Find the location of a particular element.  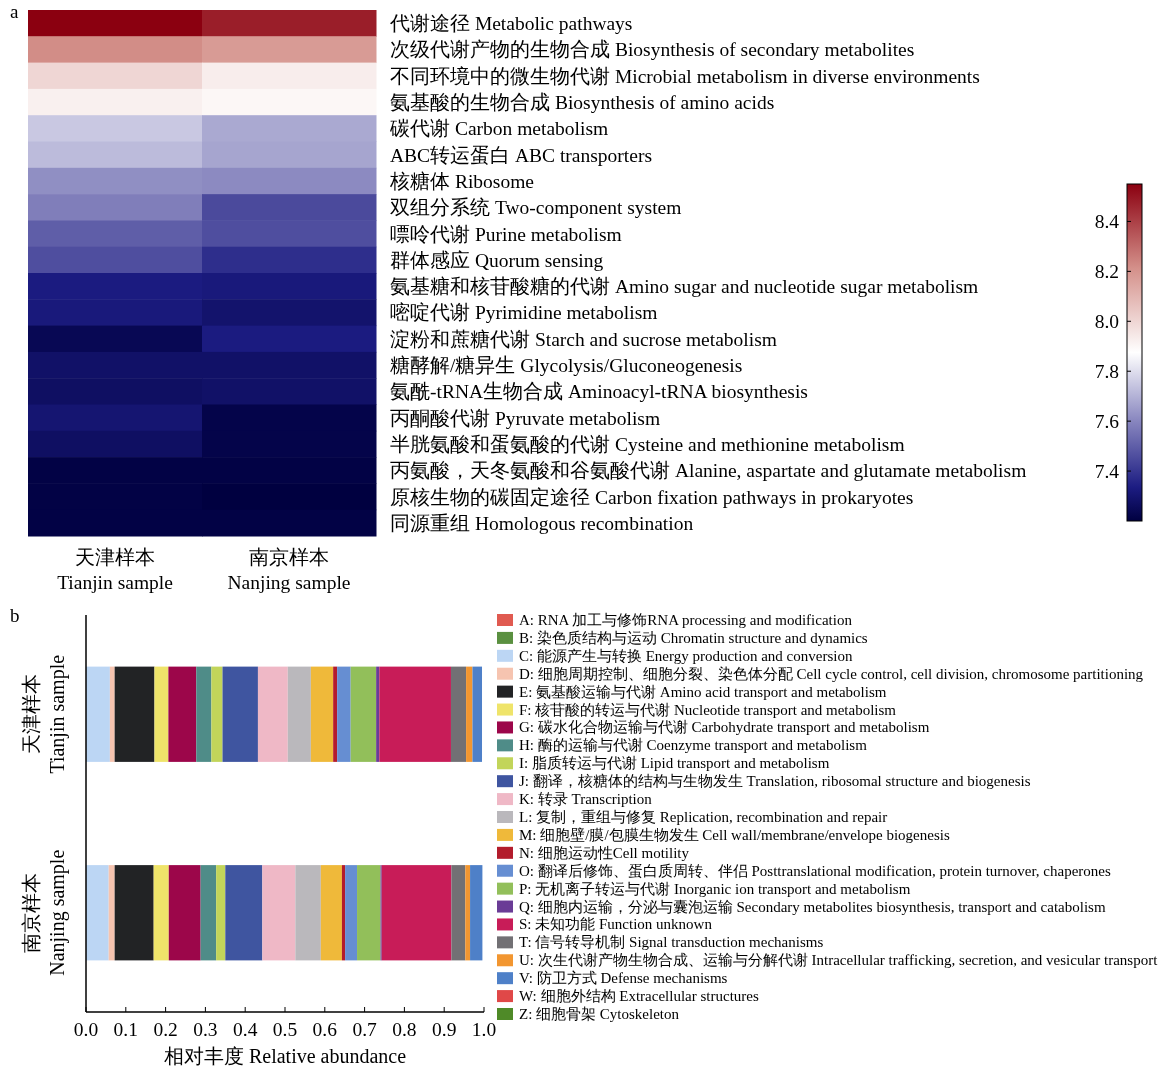

legend-label: F: 核苷酸的转运与代谢 Nucleotide transport and metabolism is located at coordinates (708, 709).